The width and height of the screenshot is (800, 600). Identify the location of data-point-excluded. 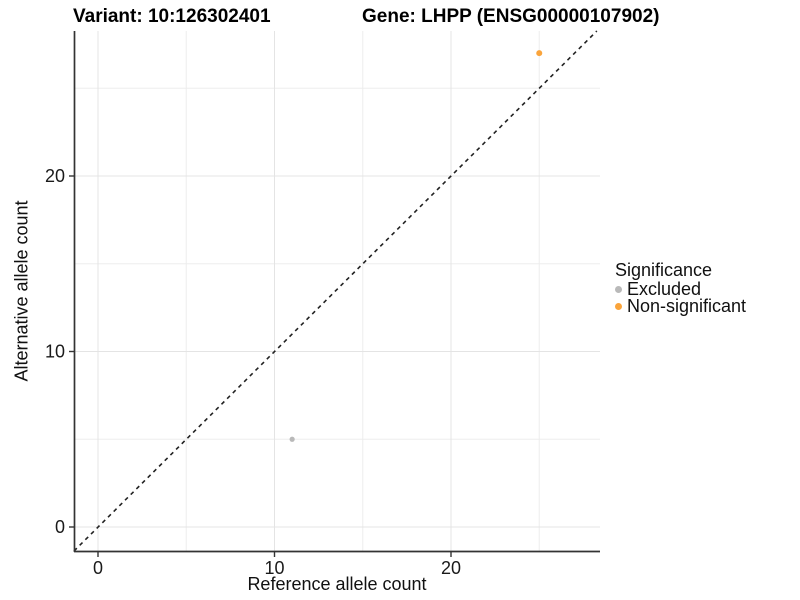
(292, 439).